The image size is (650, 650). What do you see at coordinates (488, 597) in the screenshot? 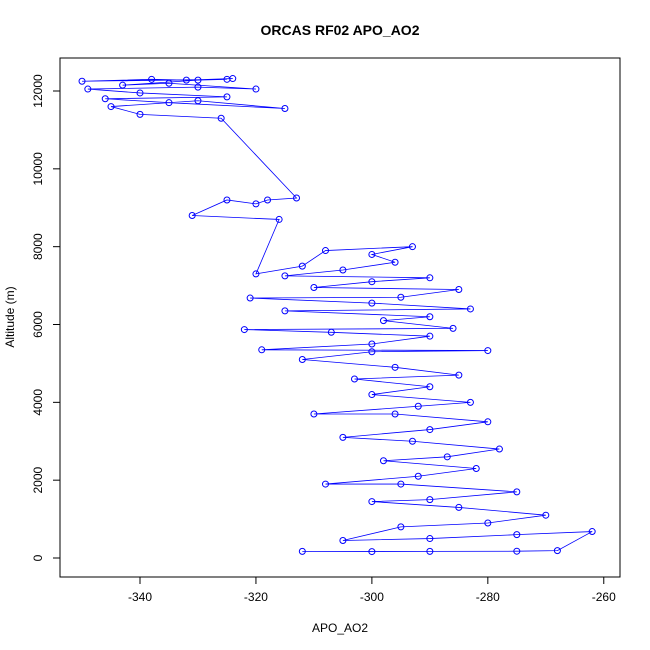
I see `x-tick-label: -280` at bounding box center [488, 597].